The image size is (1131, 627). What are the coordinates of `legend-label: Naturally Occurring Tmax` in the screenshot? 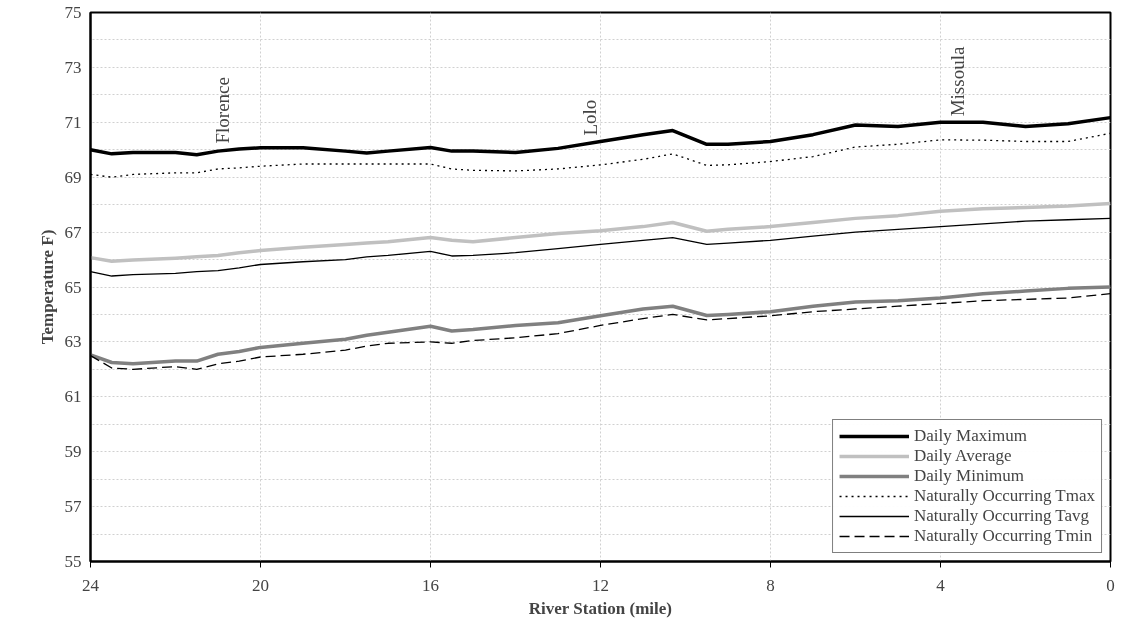 It's located at (1004, 496).